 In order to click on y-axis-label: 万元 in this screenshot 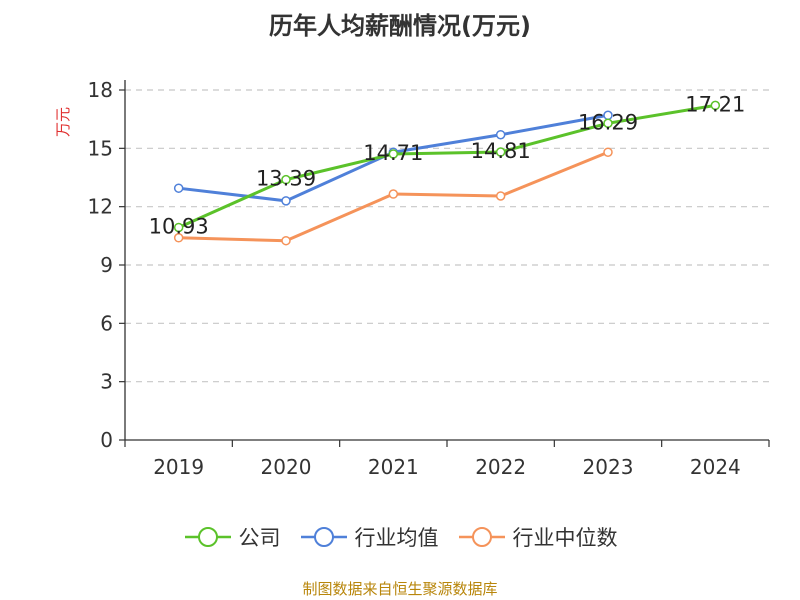, I will do `click(63, 122)`.